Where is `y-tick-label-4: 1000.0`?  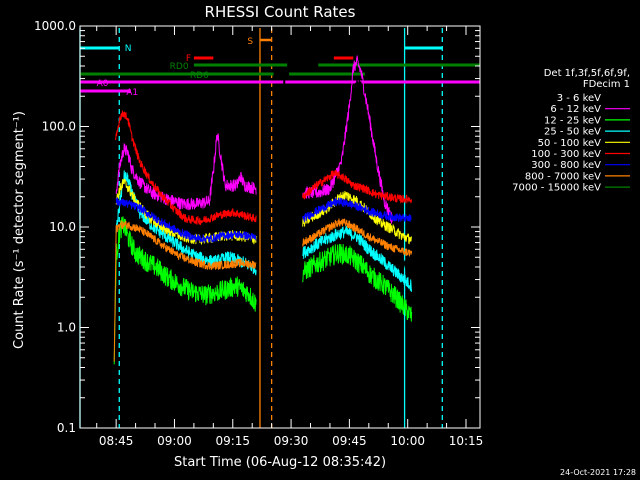
y-tick-label-4: 1000.0 is located at coordinates (55, 26).